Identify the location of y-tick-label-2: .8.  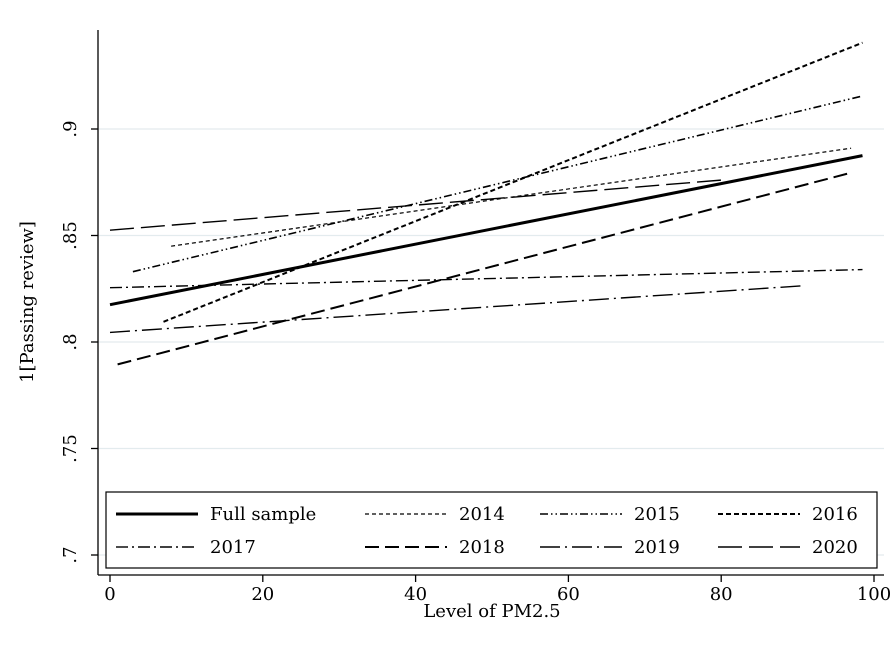
(70, 341).